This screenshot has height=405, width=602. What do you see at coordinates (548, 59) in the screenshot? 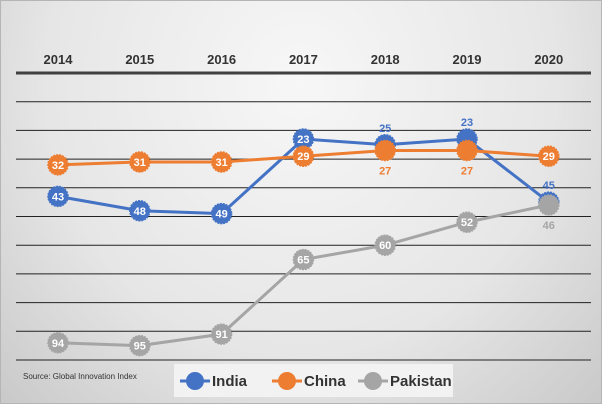
I see `x-tick-label: 2020` at bounding box center [548, 59].